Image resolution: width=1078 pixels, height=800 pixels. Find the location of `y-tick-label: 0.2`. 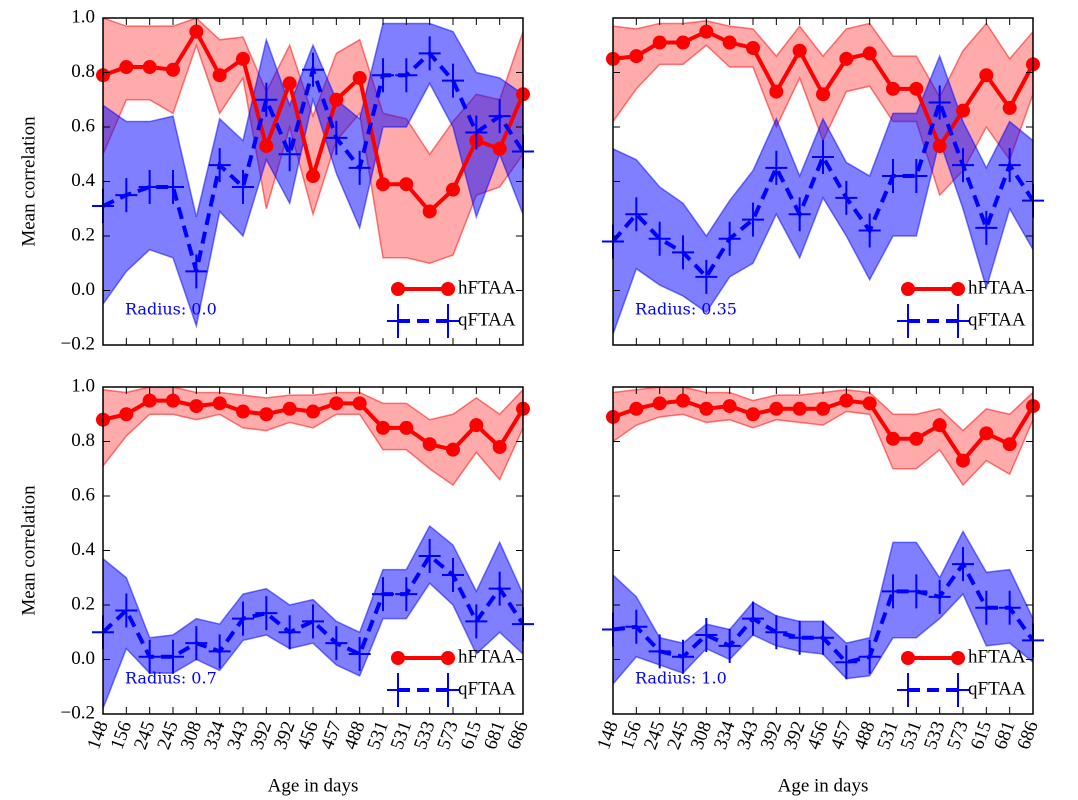

y-tick-label: 0.2 is located at coordinates (83, 603).